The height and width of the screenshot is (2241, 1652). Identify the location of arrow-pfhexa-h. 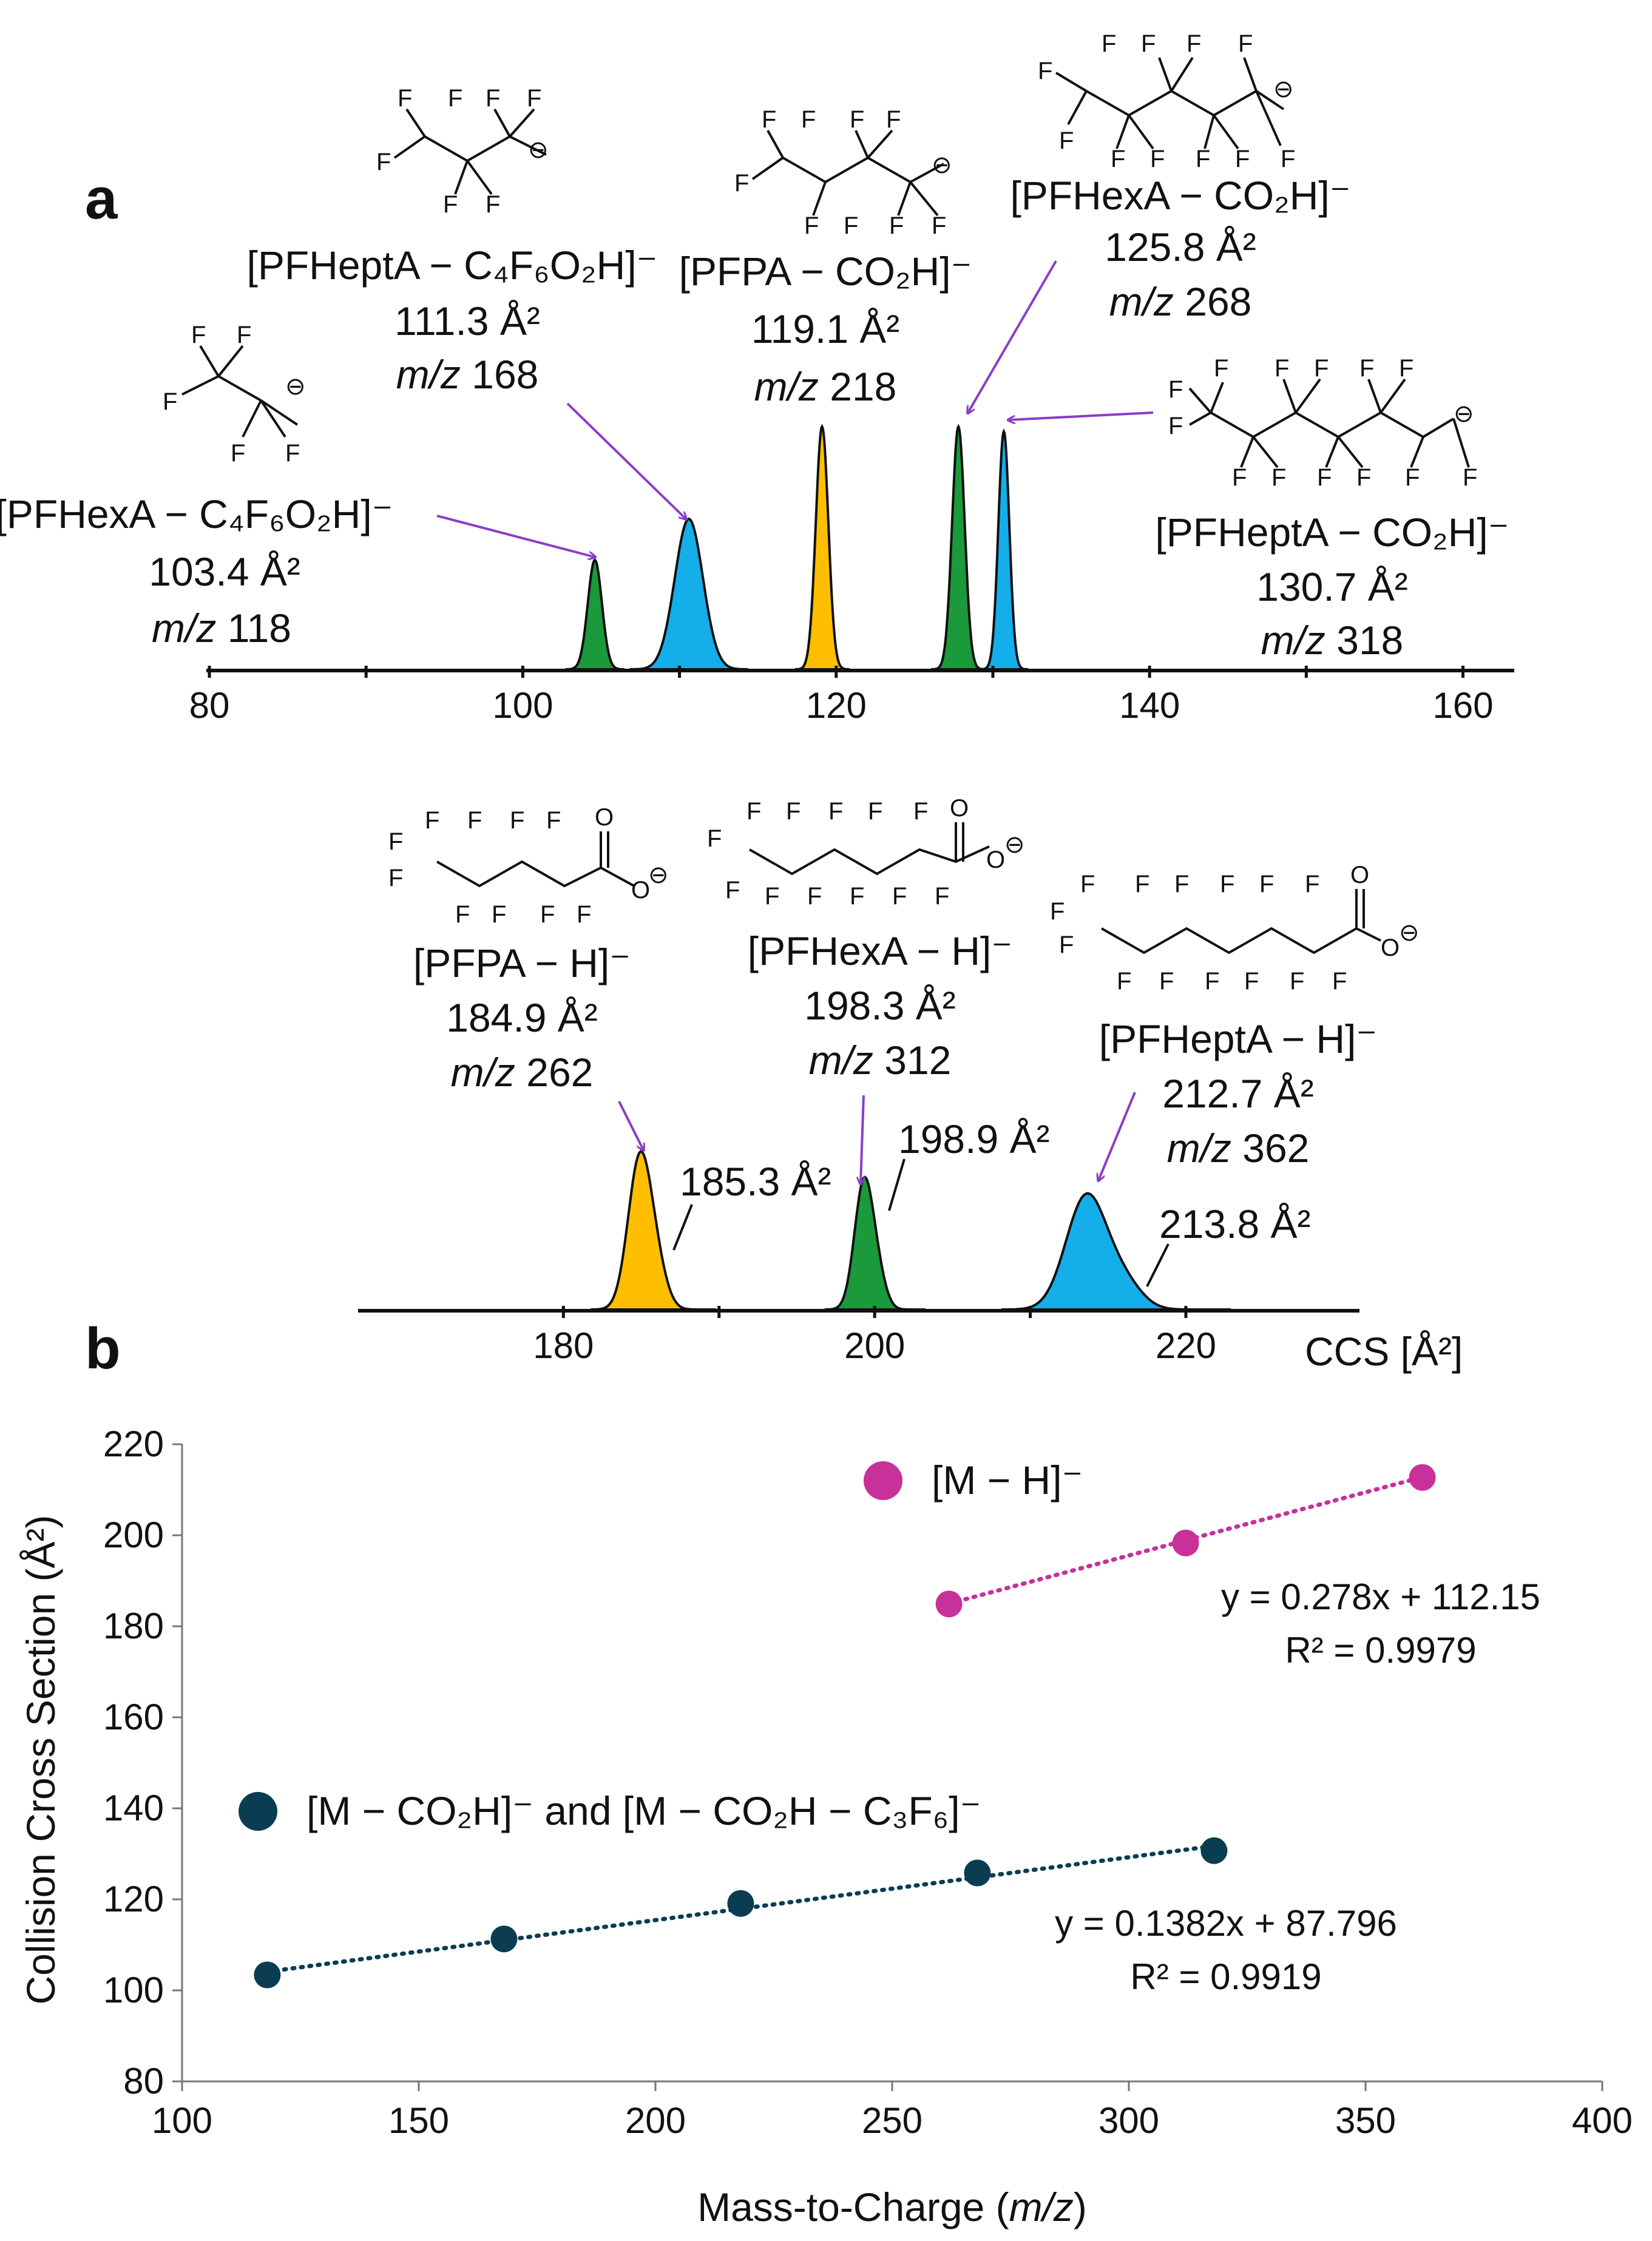
(862, 1139).